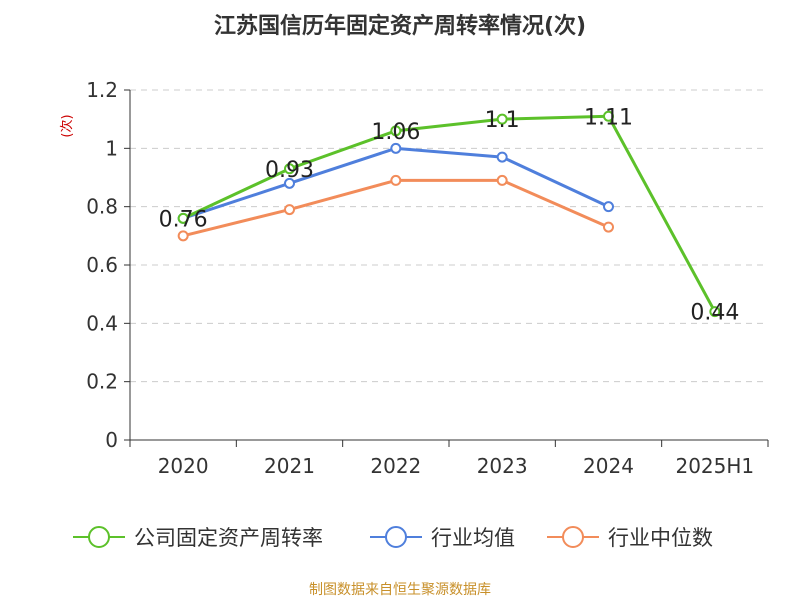 This screenshot has height=600, width=800. I want to click on y-tick-label: 0.4, so click(102, 323).